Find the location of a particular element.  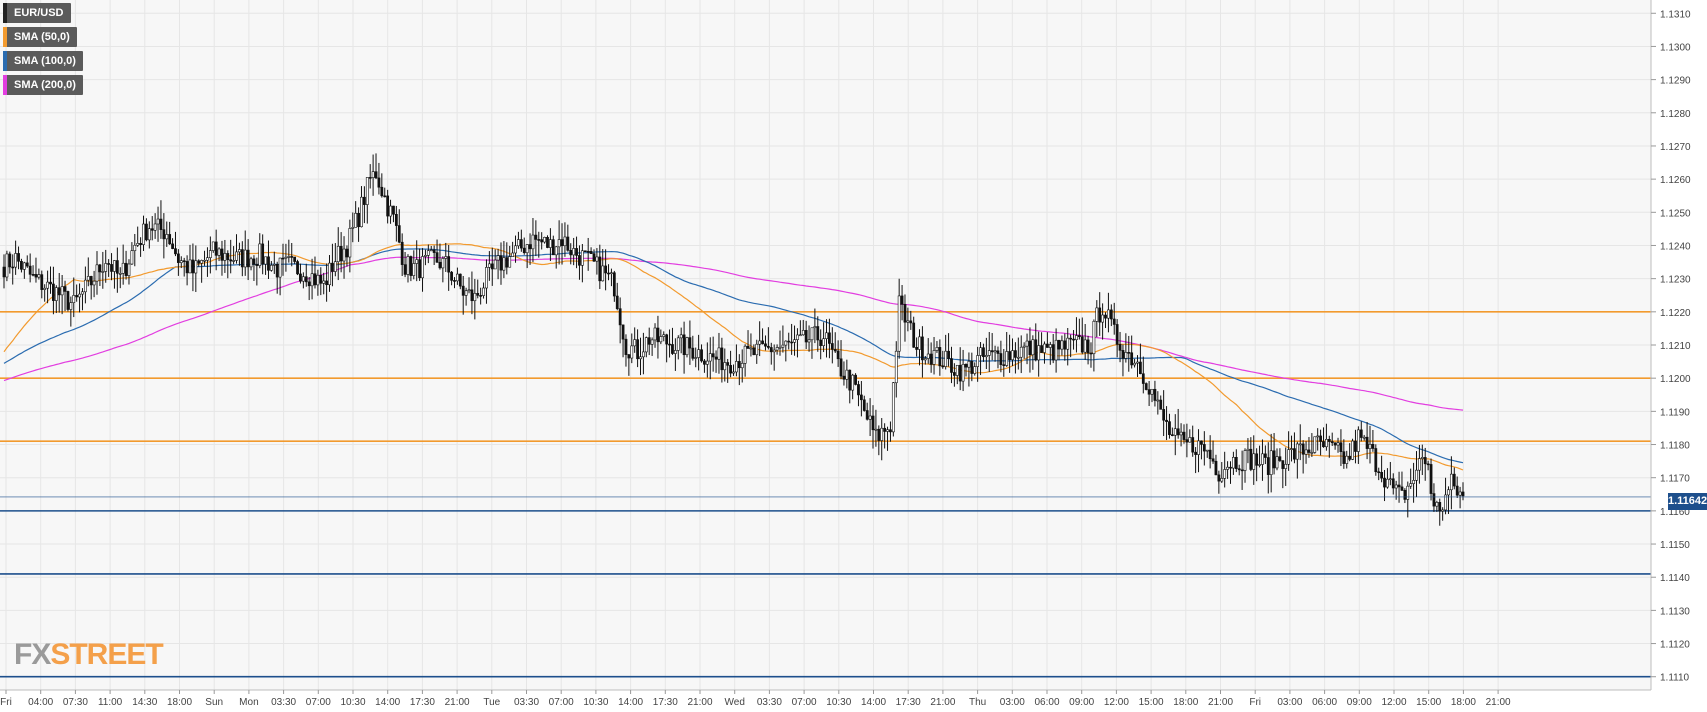

x-tick-label: 10:30 is located at coordinates (838, 702).